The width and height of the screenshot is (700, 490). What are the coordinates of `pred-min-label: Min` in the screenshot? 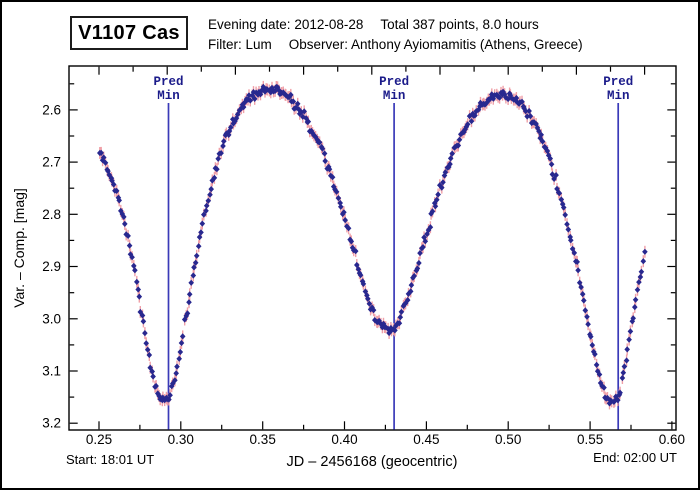 It's located at (394, 96).